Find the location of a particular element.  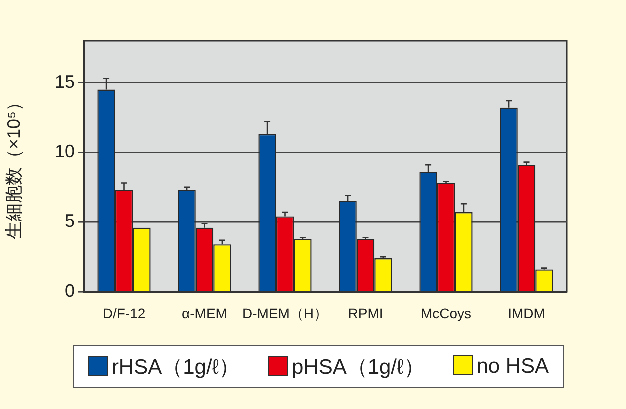

x-tick-label: McCoys is located at coordinates (446, 313).